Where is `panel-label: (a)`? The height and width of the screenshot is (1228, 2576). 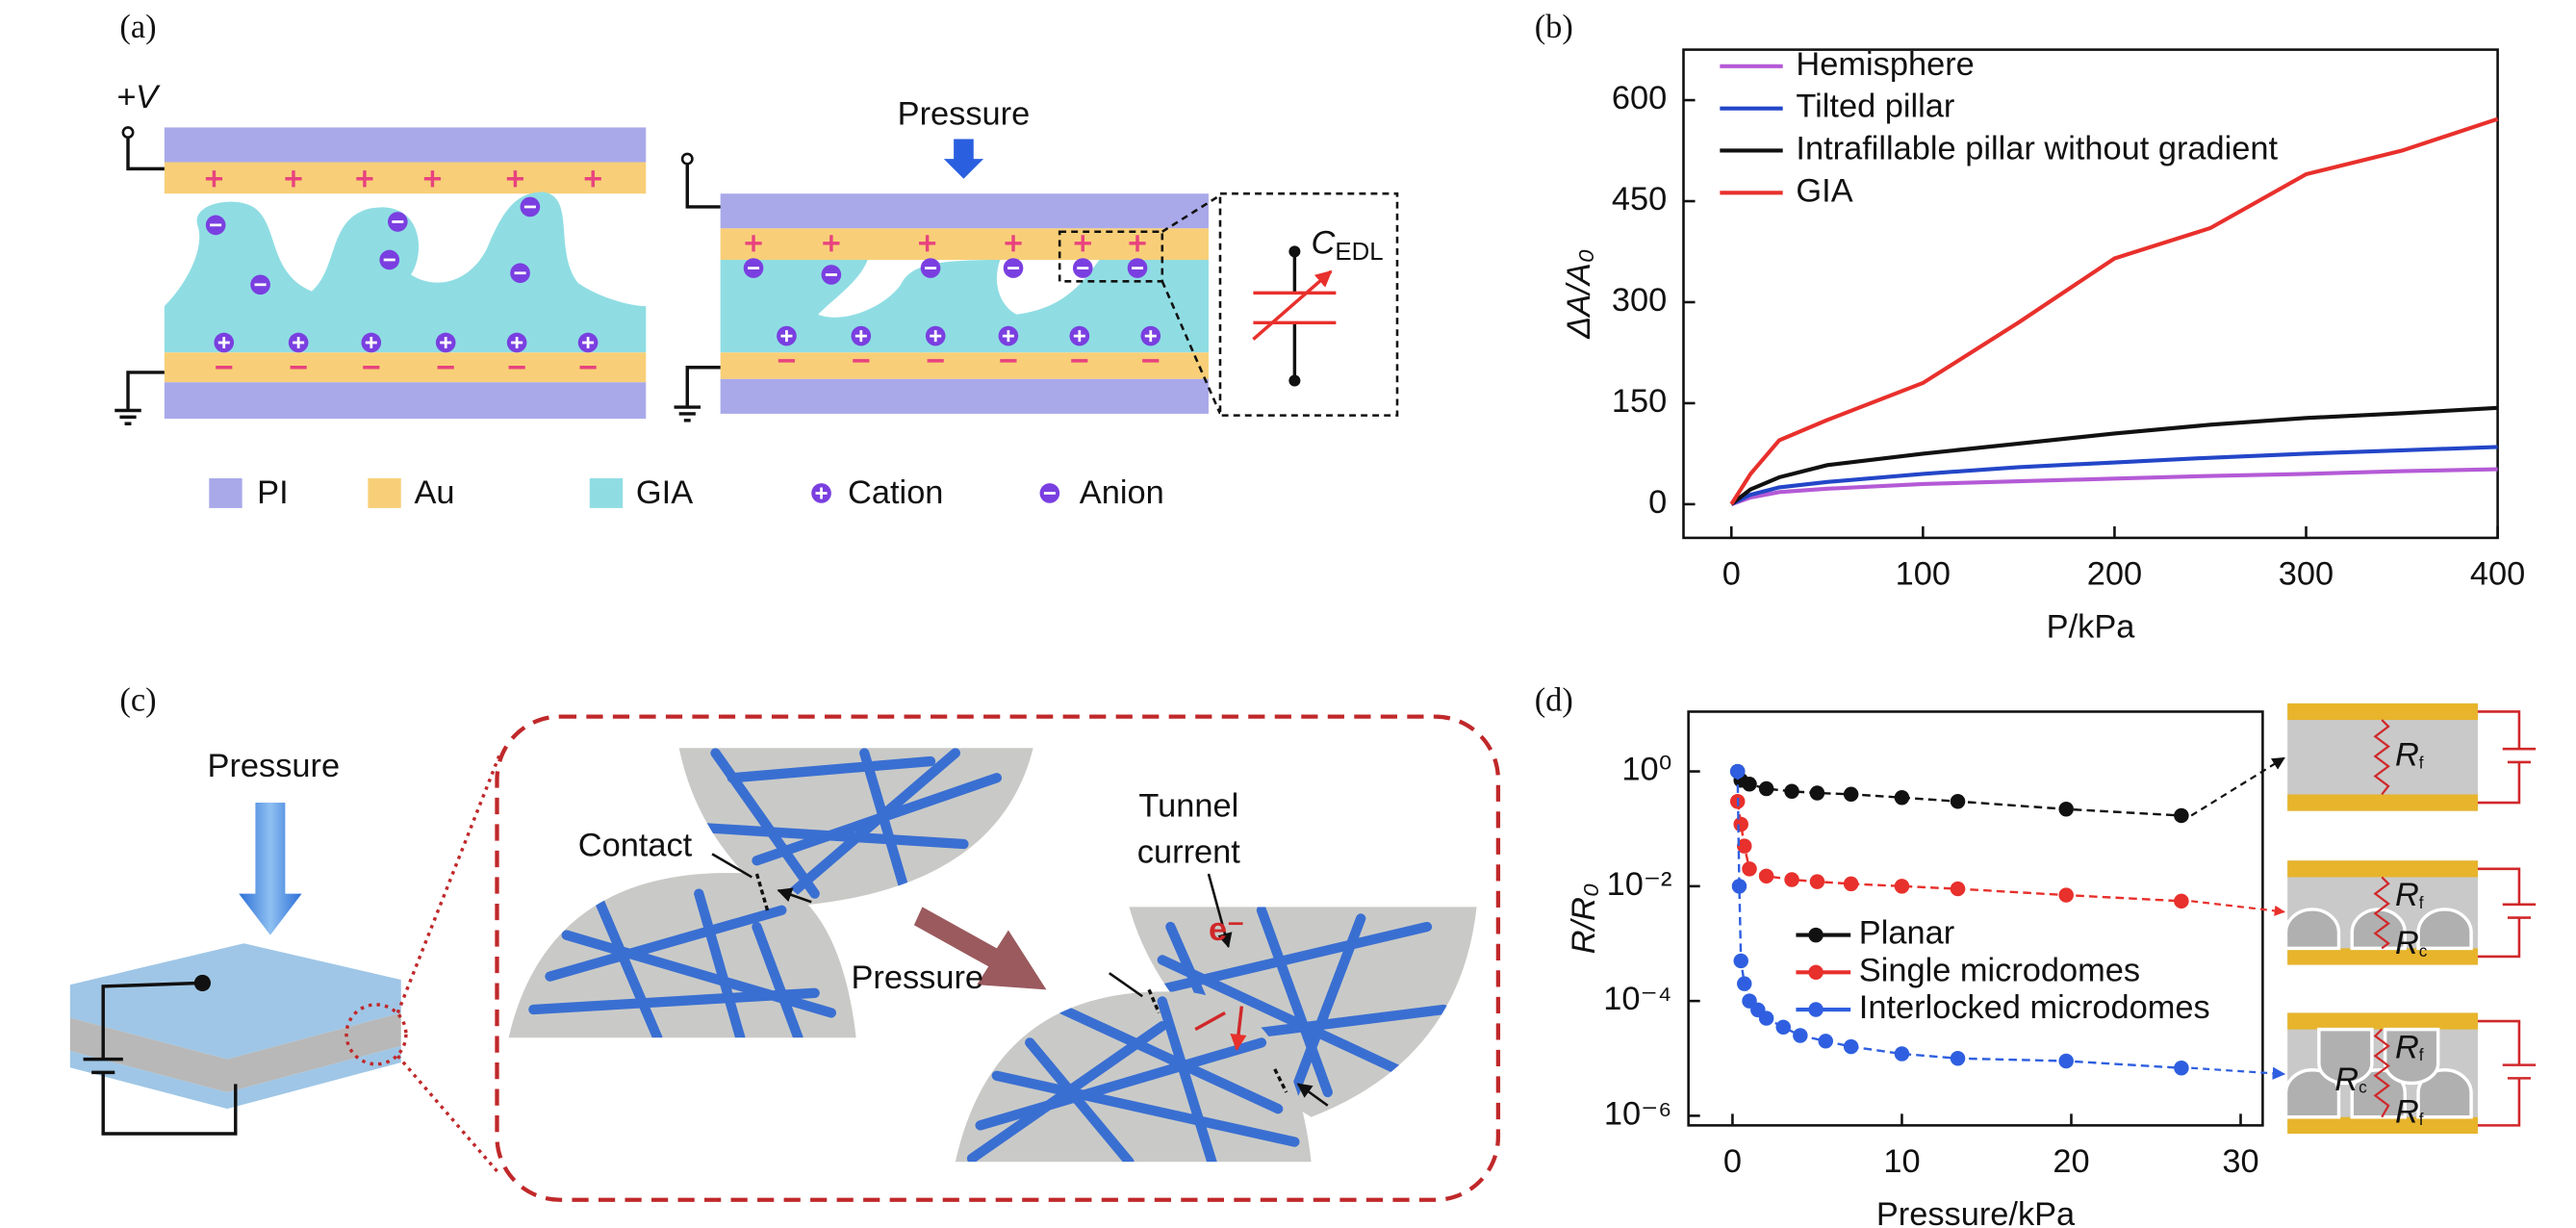 panel-label: (a) is located at coordinates (137, 27).